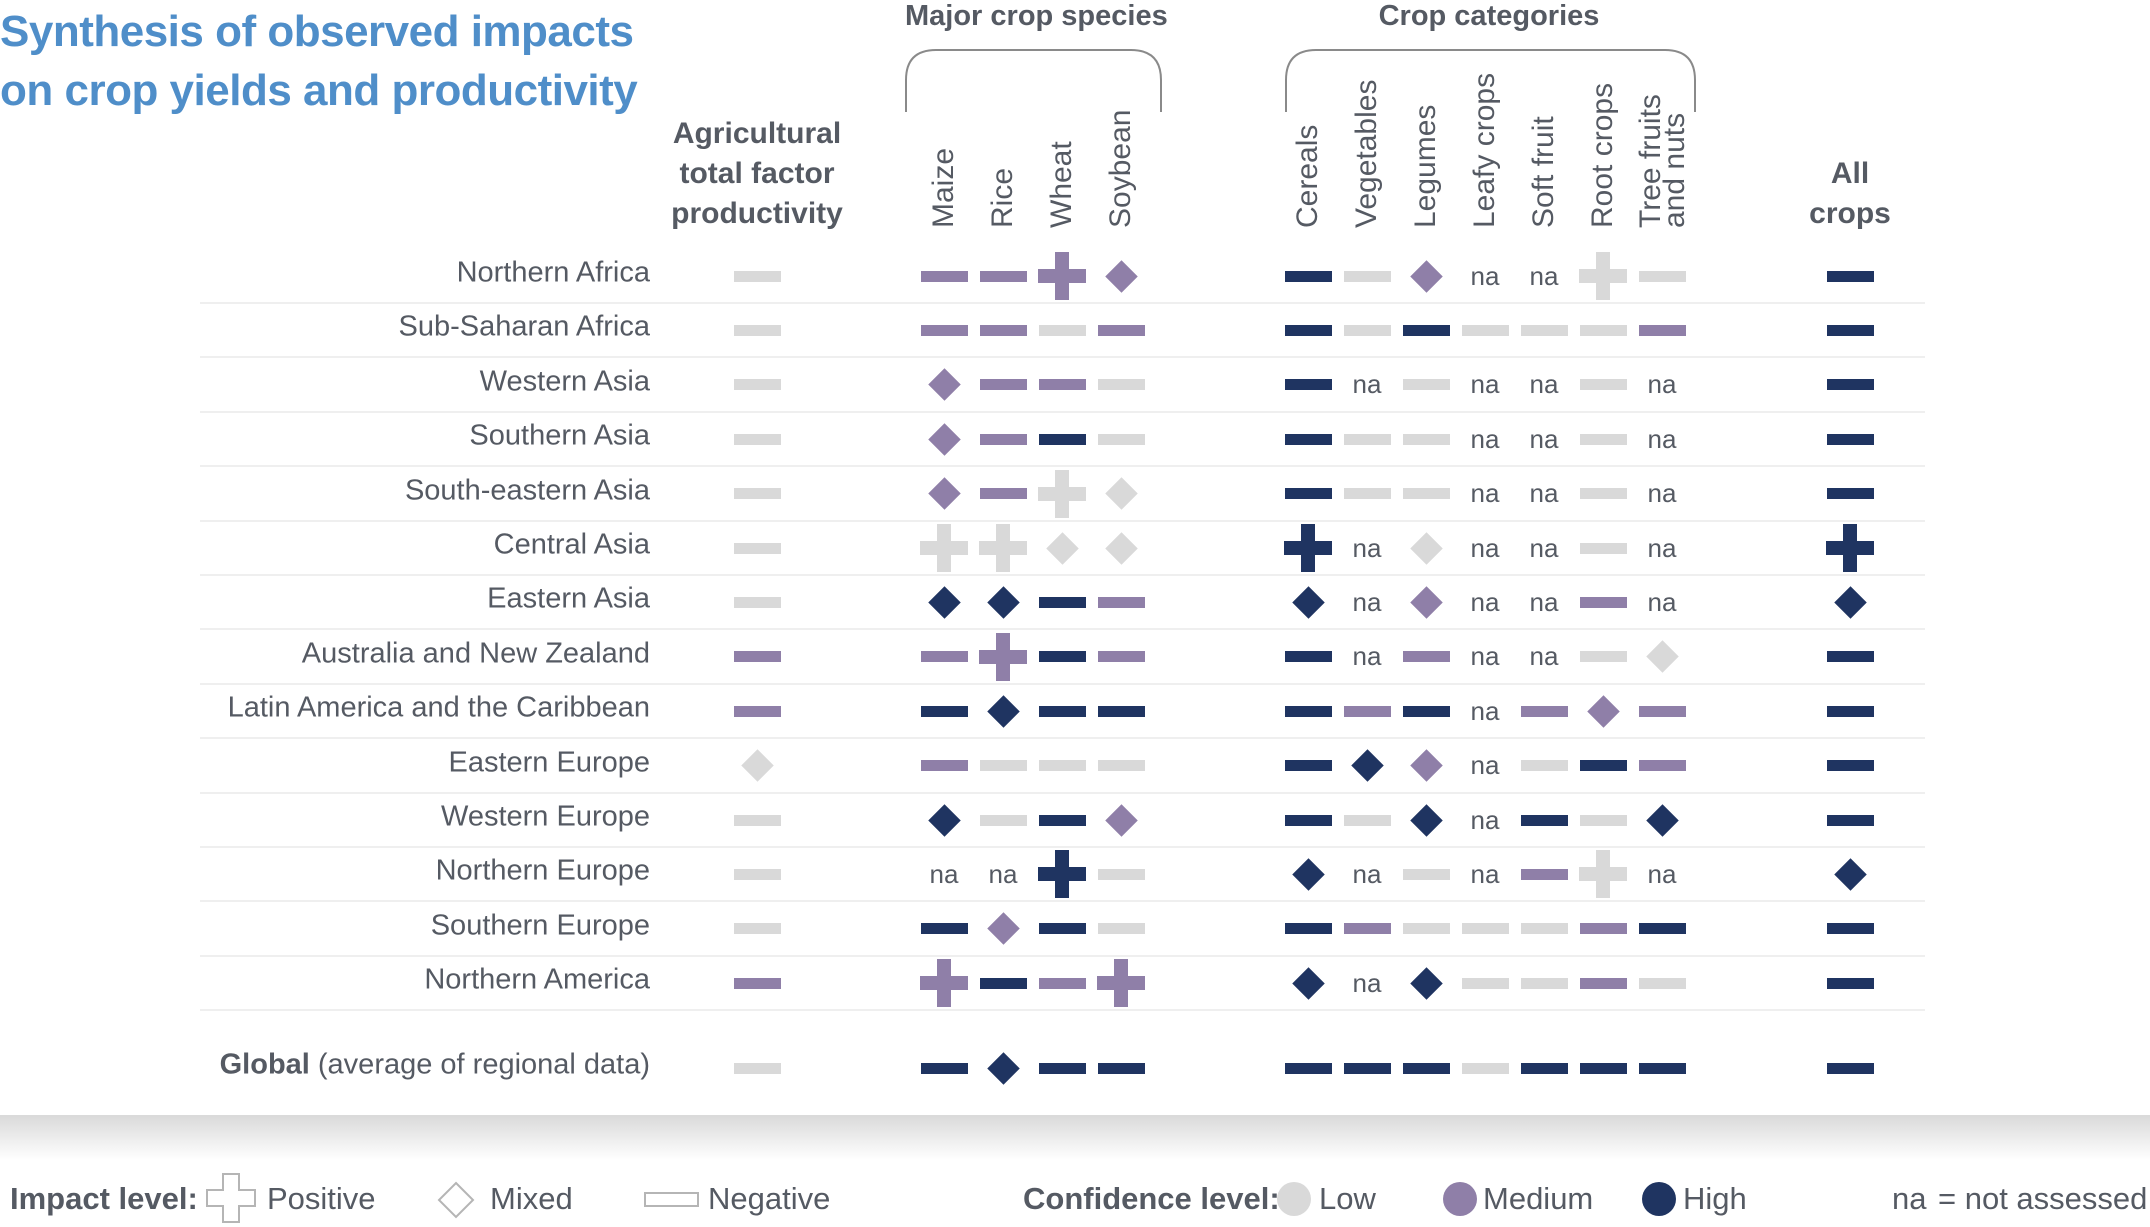 The width and height of the screenshot is (2150, 1227). What do you see at coordinates (757, 213) in the screenshot?
I see `atfp-line-3: productivity` at bounding box center [757, 213].